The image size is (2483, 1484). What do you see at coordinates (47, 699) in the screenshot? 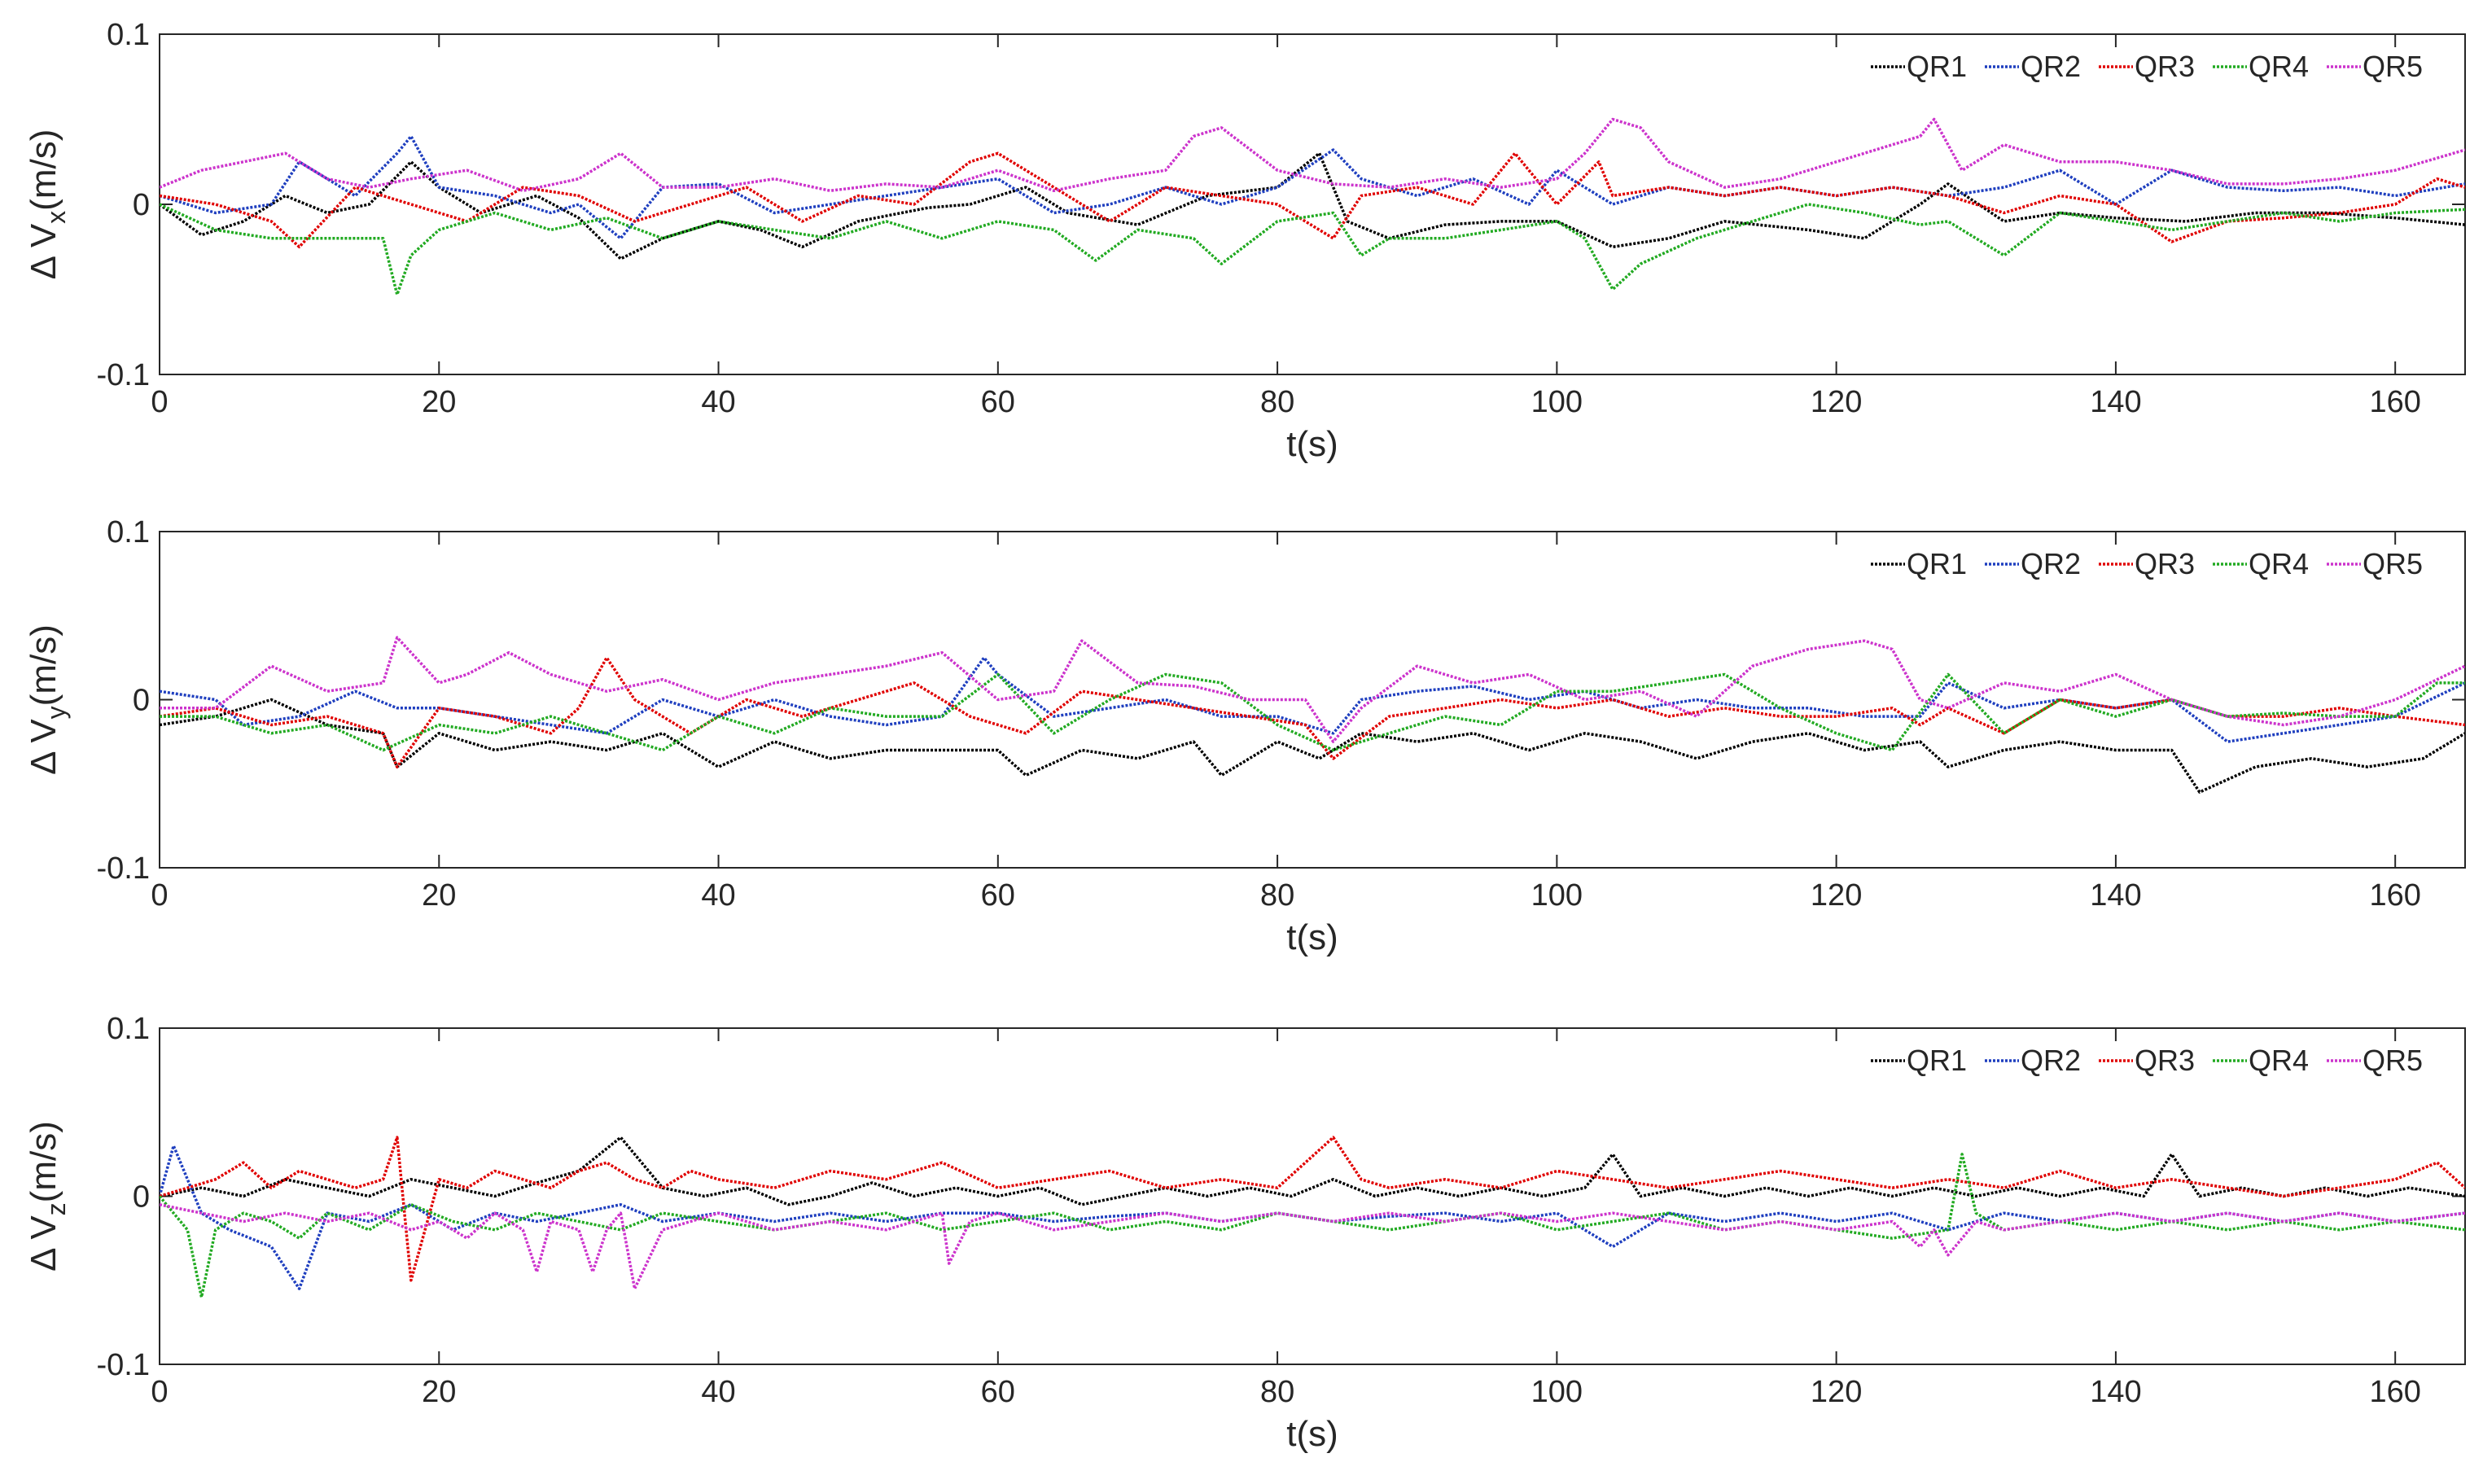
I see `y-axis-label: Δ Vy(m/s)` at bounding box center [47, 699].